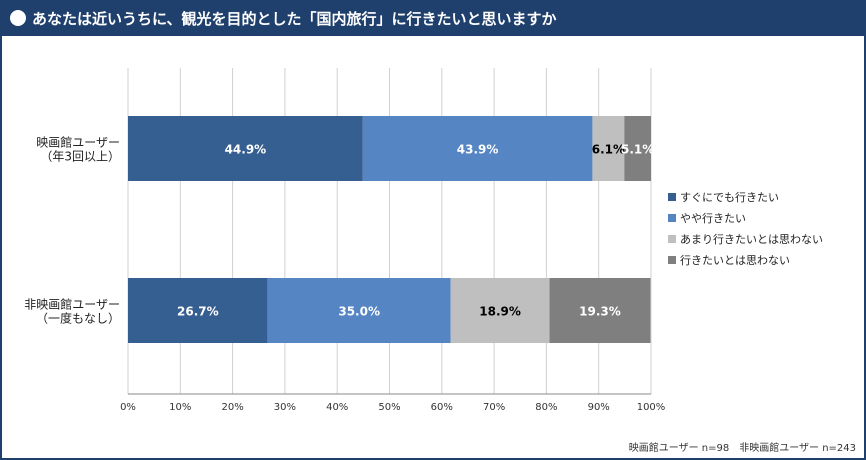  What do you see at coordinates (232, 407) in the screenshot?
I see `x-tick-label: 20%` at bounding box center [232, 407].